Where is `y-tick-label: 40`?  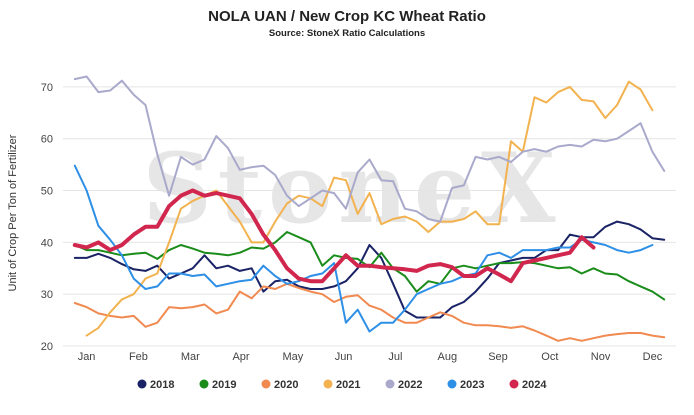 y-tick-label: 40 is located at coordinates (47, 243).